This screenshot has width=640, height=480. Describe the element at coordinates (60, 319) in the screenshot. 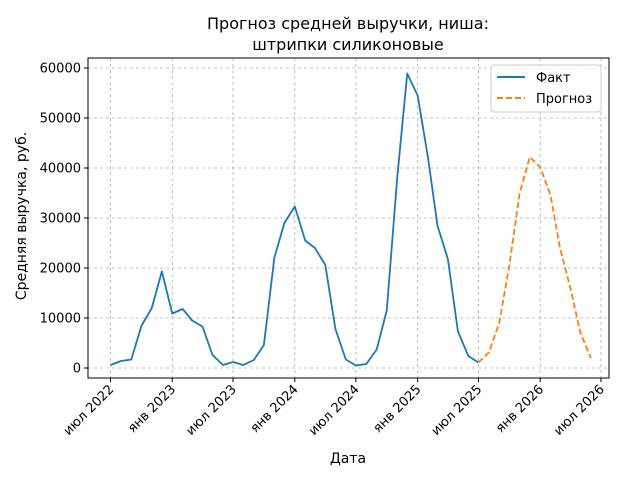

I see `y-tick-label: 10000` at that location.